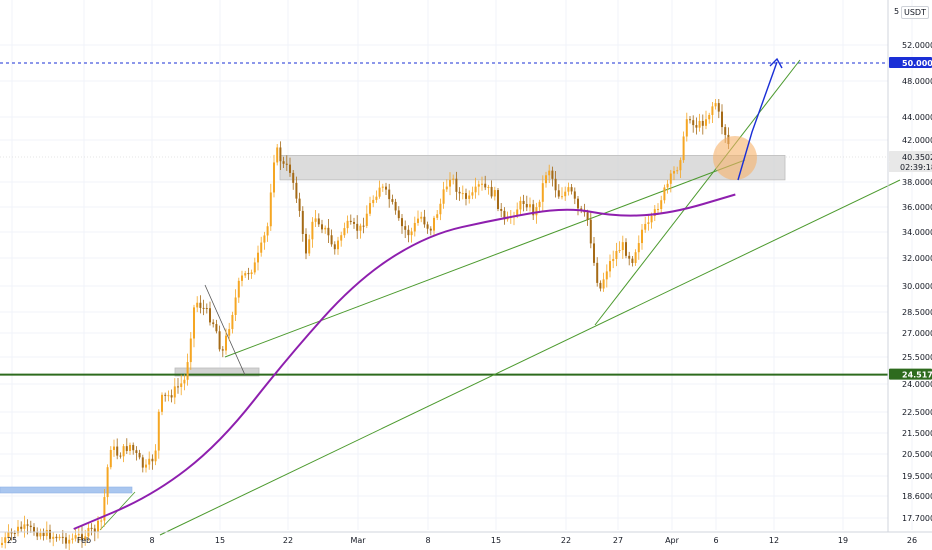  What do you see at coordinates (917, 357) in the screenshot?
I see `y-tick-label: 25.5000` at bounding box center [917, 357].